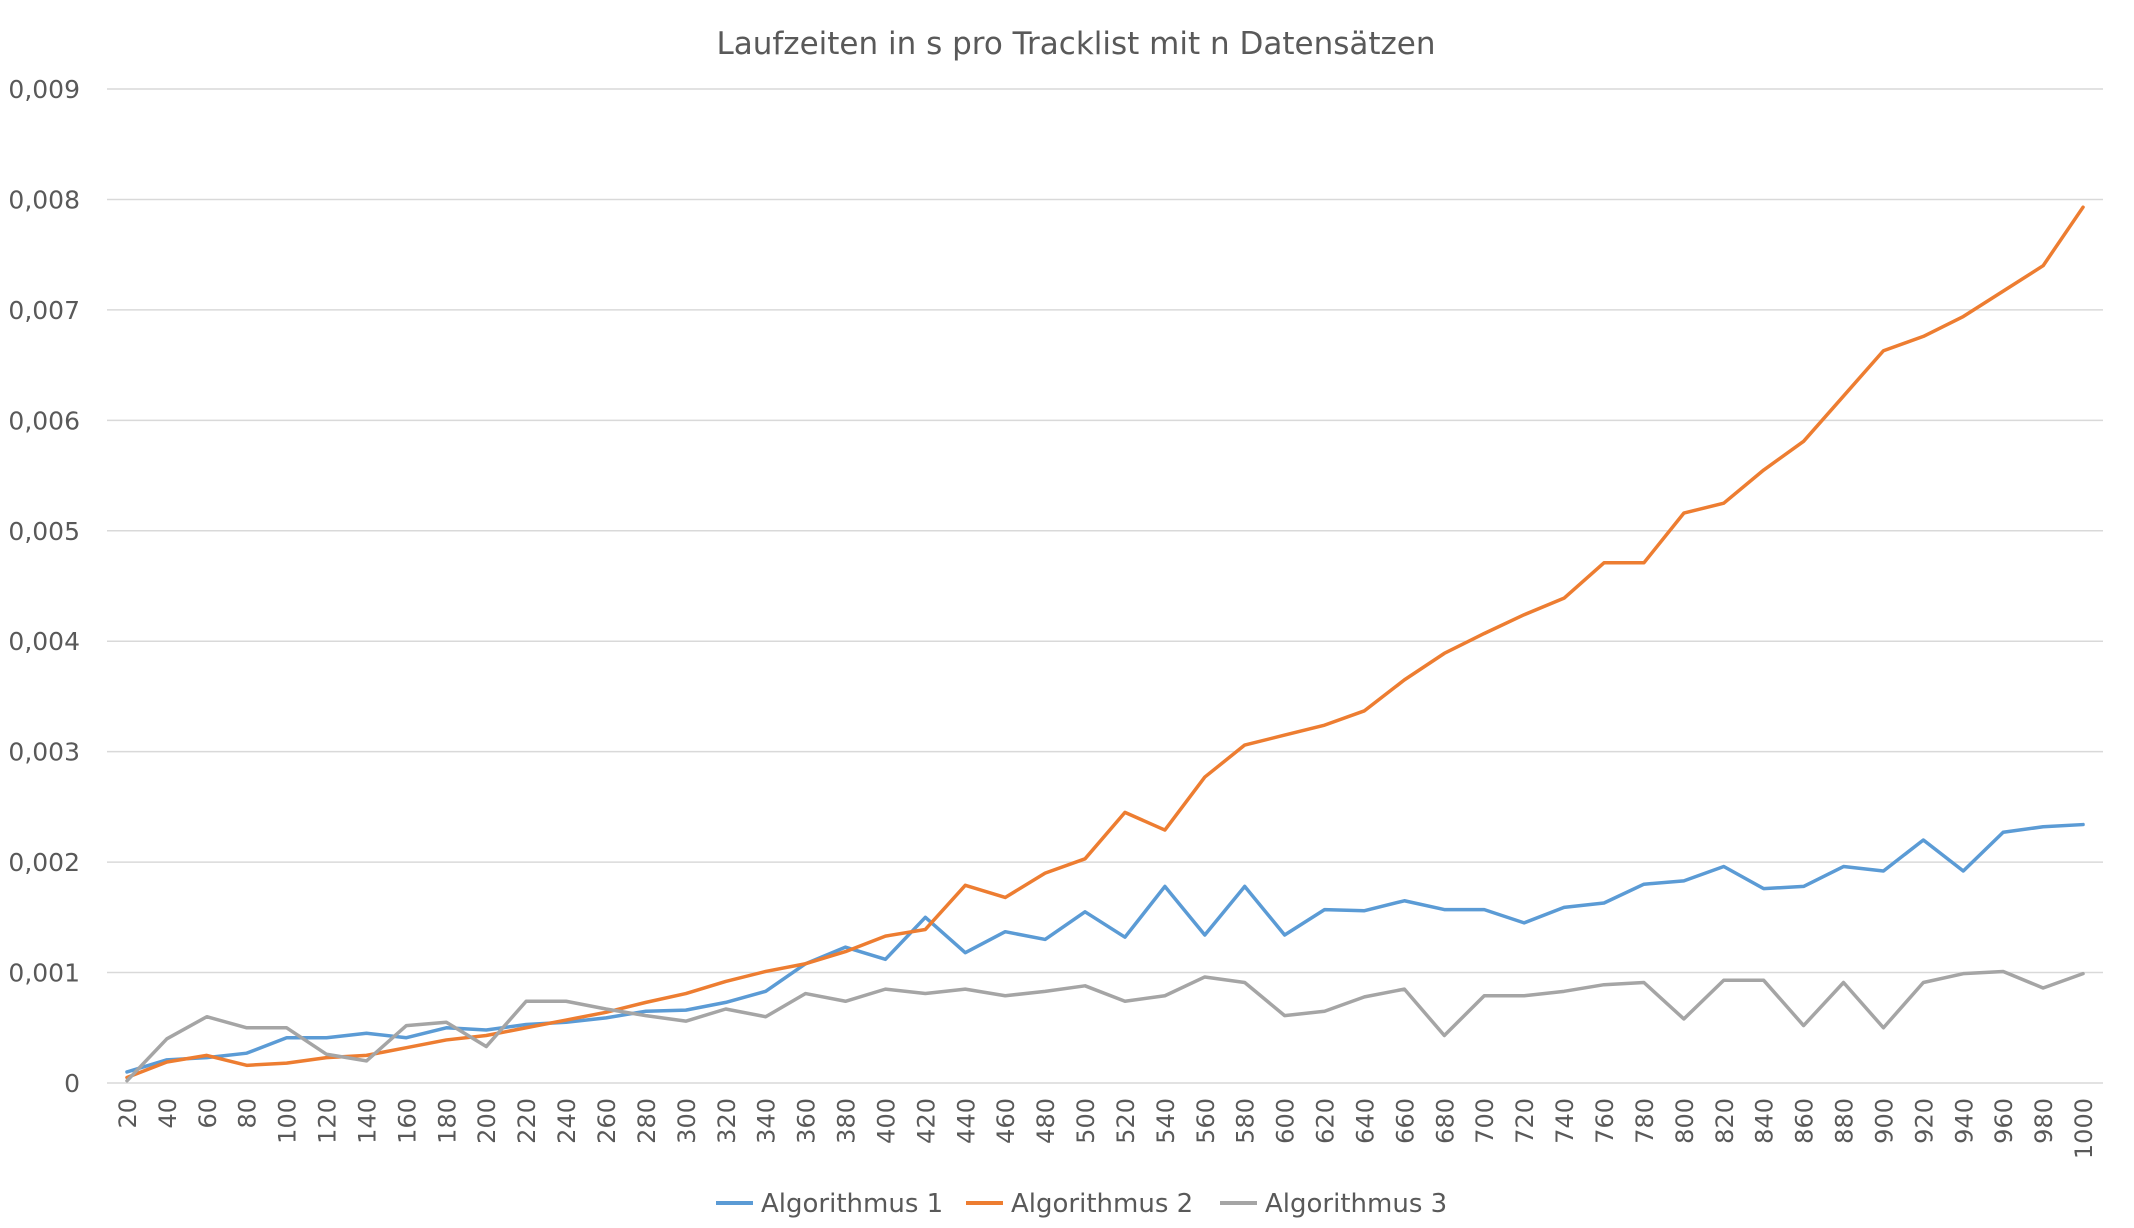  Describe the element at coordinates (1445, 1121) in the screenshot. I see `x-tick-label: 680` at that location.